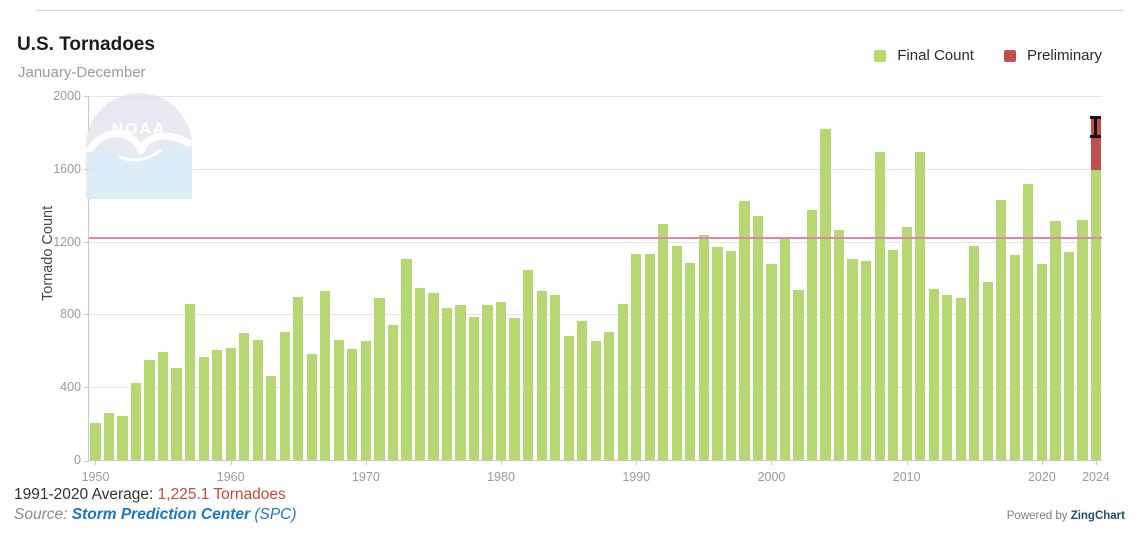  I want to click on x-tick-2010, so click(907, 463).